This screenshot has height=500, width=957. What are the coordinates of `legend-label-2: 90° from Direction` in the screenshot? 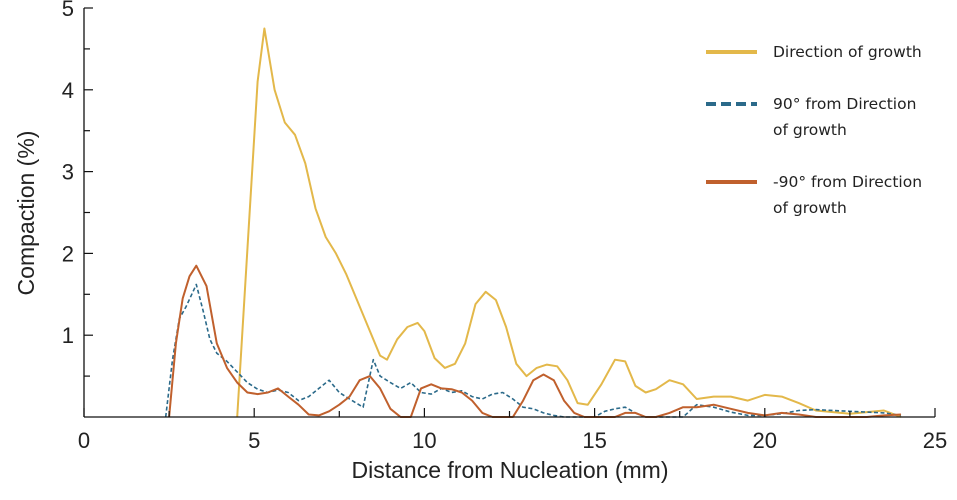 It's located at (844, 104).